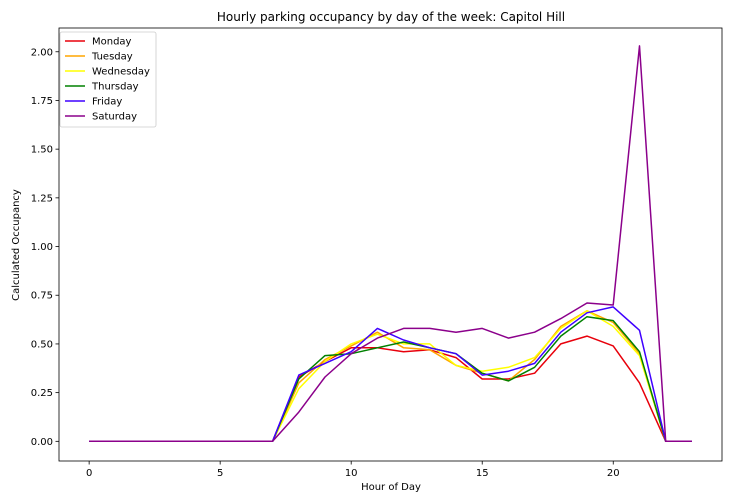 The width and height of the screenshot is (755, 499). I want to click on y-tick-label: 1.75, so click(42, 101).